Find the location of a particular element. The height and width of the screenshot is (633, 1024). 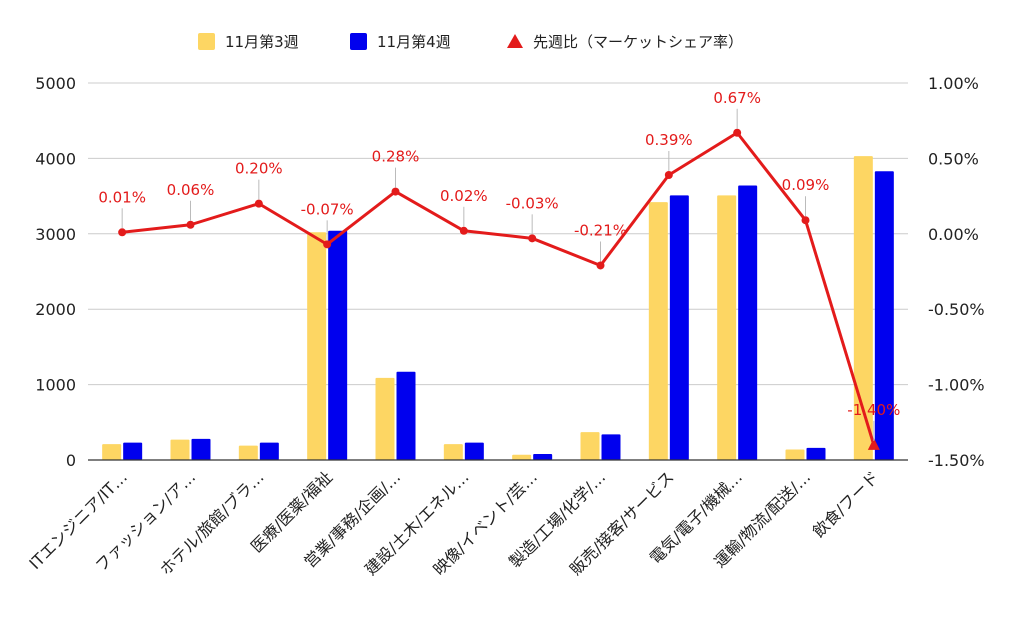

legend-swatch-week4 is located at coordinates (358, 41).